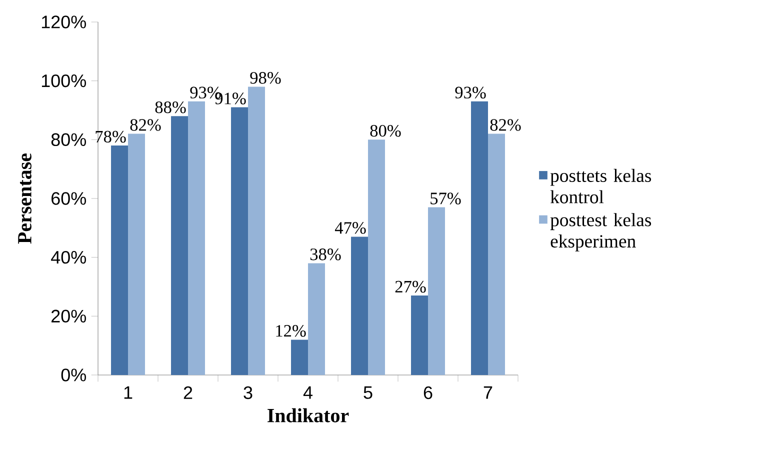  I want to click on x-tick-label: 7, so click(488, 392).